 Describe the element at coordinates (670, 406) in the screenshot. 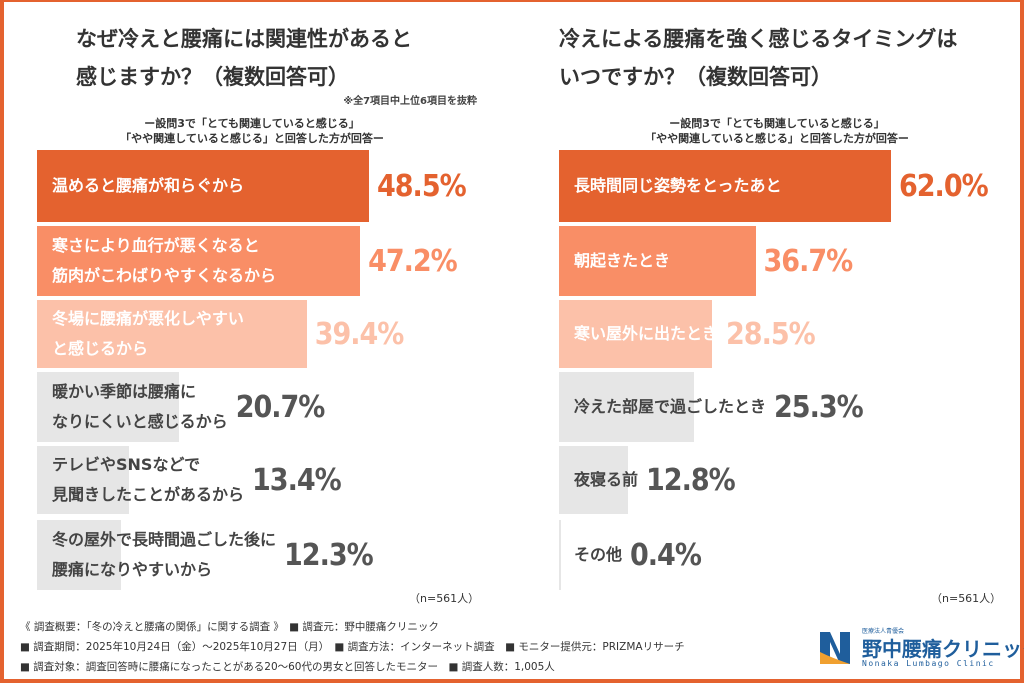

I see `bar-label: 冷えた部屋で過ごしたとき` at that location.